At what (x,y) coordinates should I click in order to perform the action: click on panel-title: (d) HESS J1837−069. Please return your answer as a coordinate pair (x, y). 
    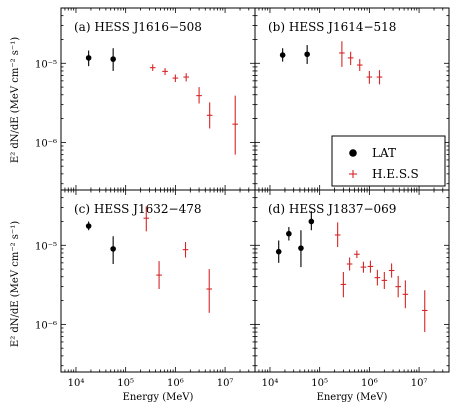
    Looking at the image, I should click on (332, 209).